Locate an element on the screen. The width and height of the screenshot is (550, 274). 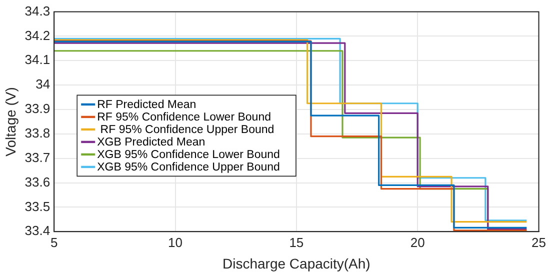
y-tick-label: 33.6 is located at coordinates (37, 182).